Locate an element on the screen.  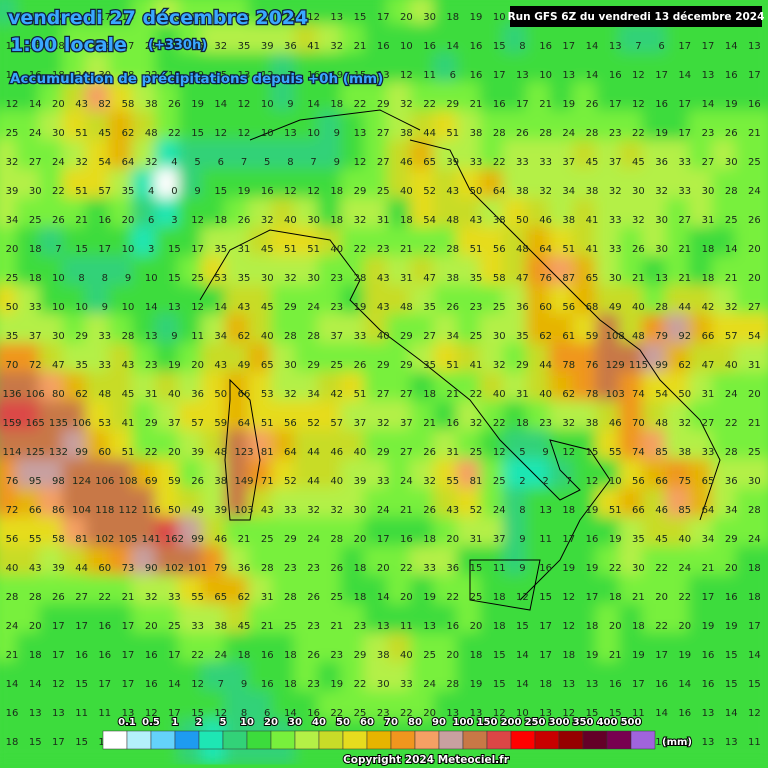
precip-value: 99 is located at coordinates (81, 452).